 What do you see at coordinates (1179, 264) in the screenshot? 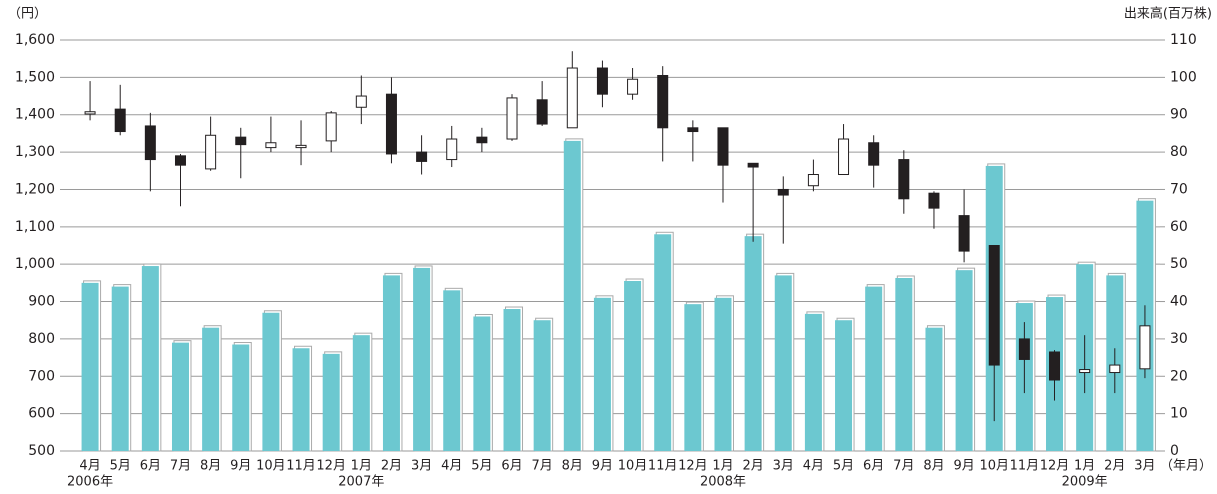
I see `y2-tick-label: 50` at bounding box center [1179, 264].